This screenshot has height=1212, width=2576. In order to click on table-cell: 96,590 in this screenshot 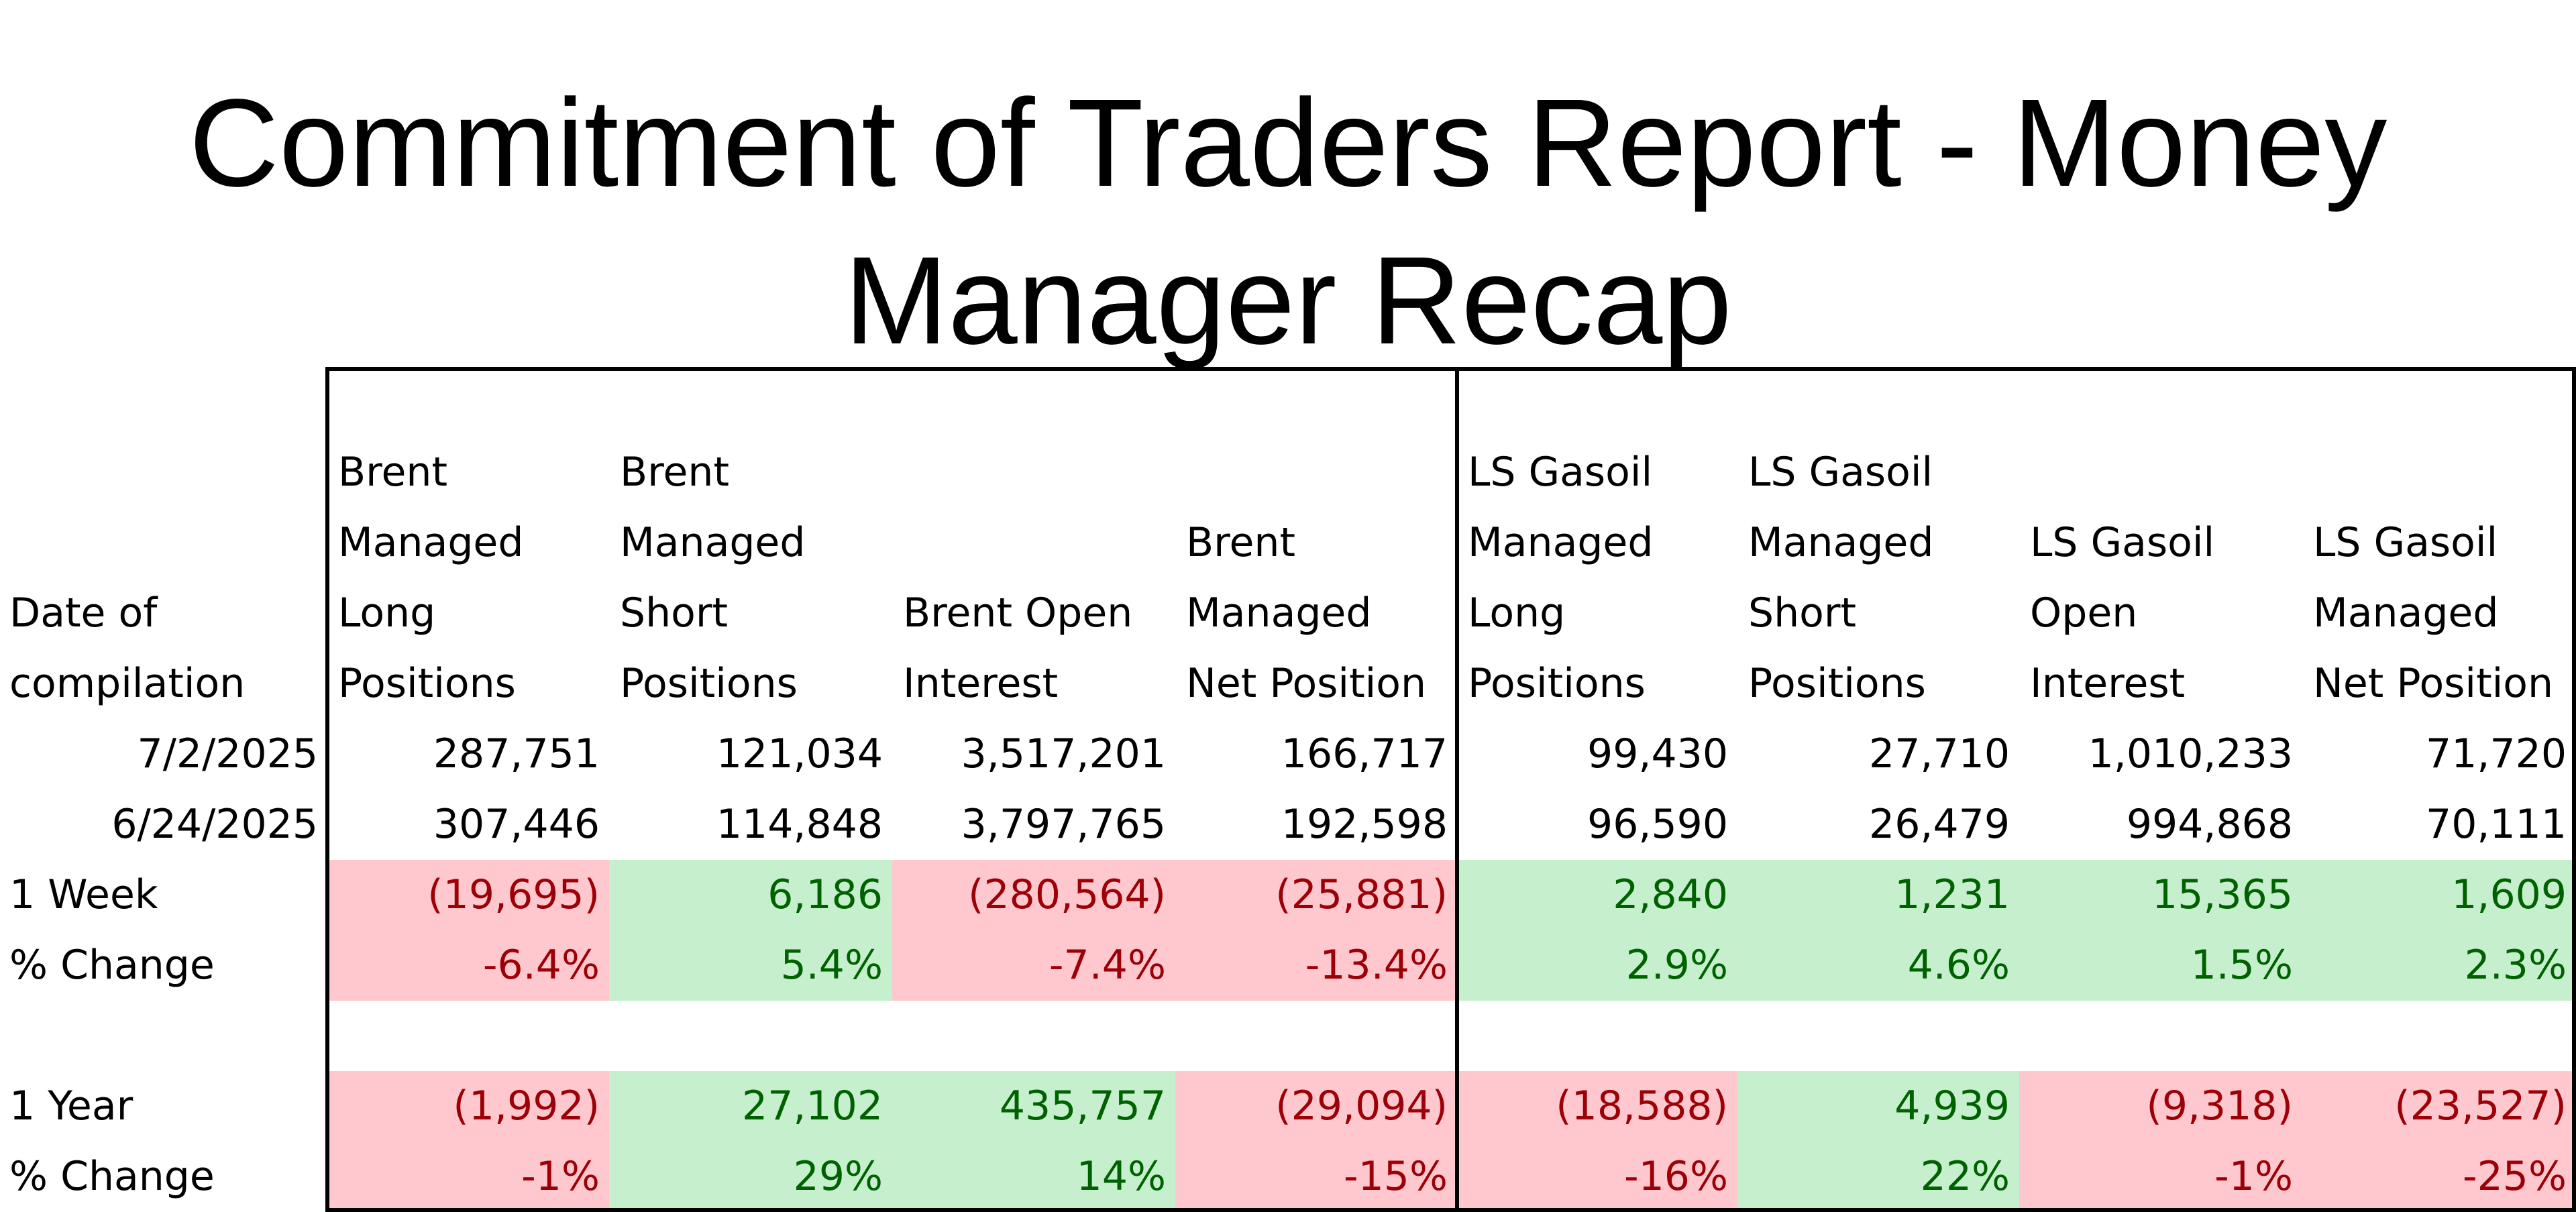, I will do `click(1657, 824)`.